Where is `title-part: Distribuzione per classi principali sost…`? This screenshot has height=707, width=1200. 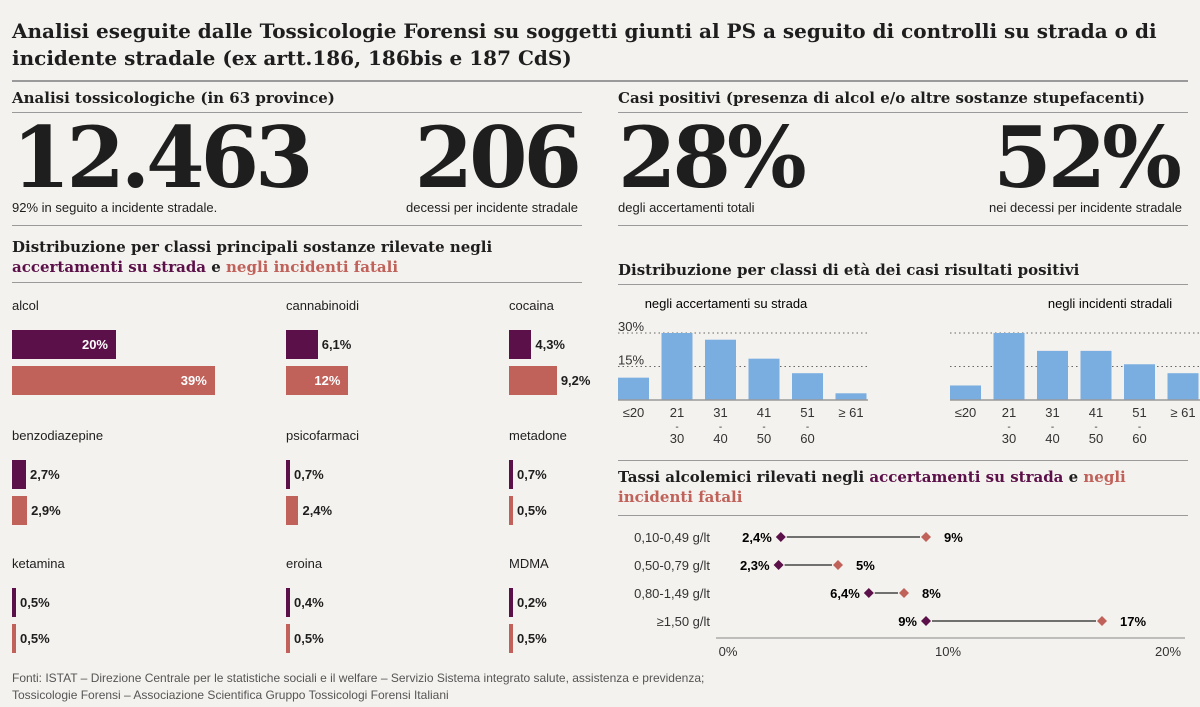
title-part: Distribuzione per classi principali sost… is located at coordinates (252, 247).